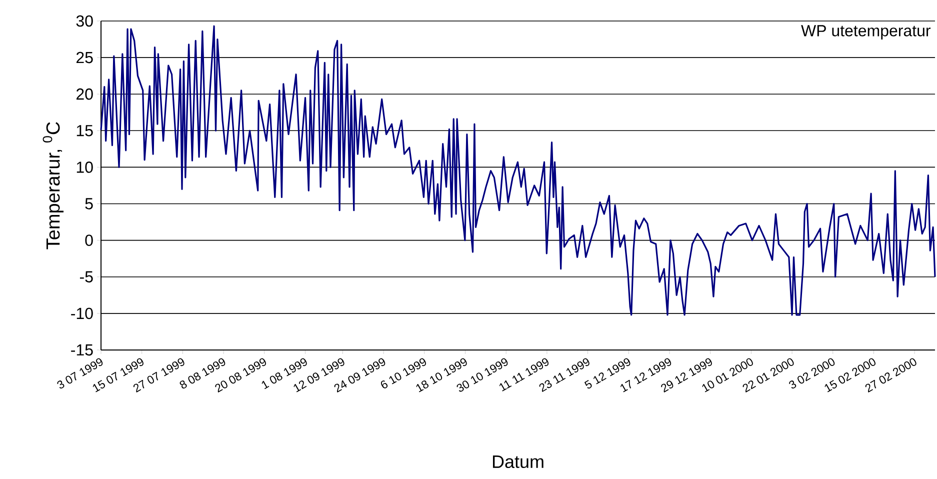 This screenshot has height=479, width=937. Describe the element at coordinates (84, 94) in the screenshot. I see `y-tick-label: 20` at that location.